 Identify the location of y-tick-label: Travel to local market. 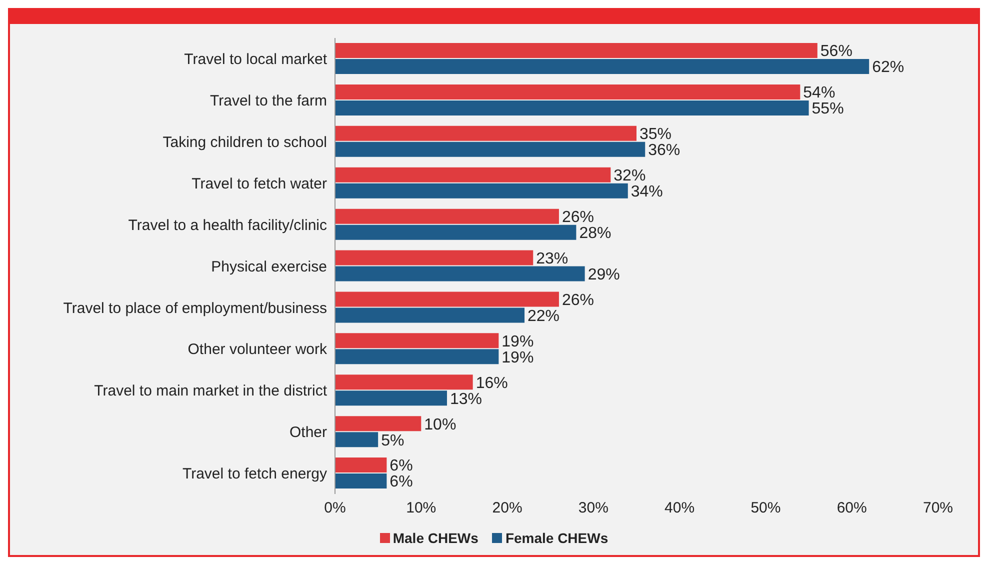
(256, 59).